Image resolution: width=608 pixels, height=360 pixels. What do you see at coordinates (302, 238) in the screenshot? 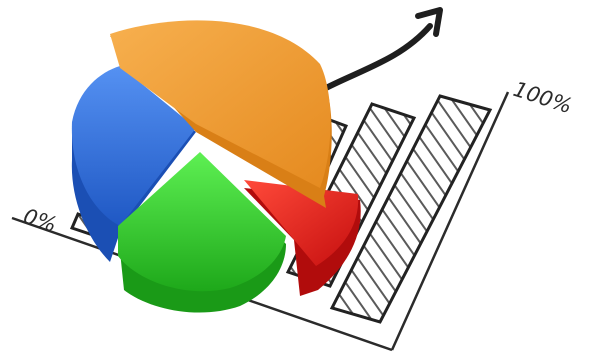
I see `pie-slice-red` at bounding box center [302, 238].